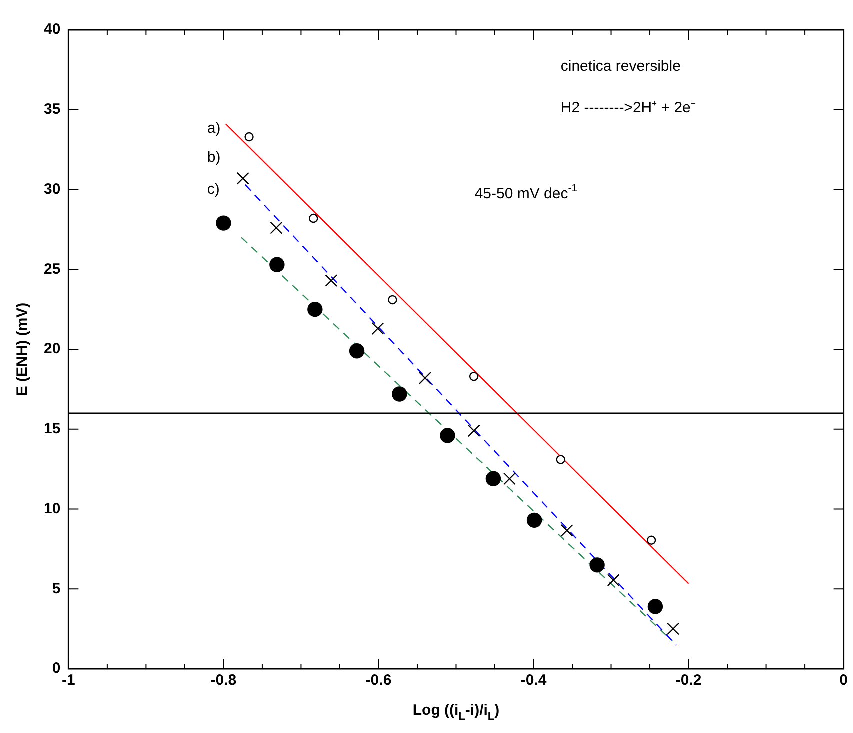  What do you see at coordinates (620, 66) in the screenshot?
I see `annotation: cinetica reversible` at bounding box center [620, 66].